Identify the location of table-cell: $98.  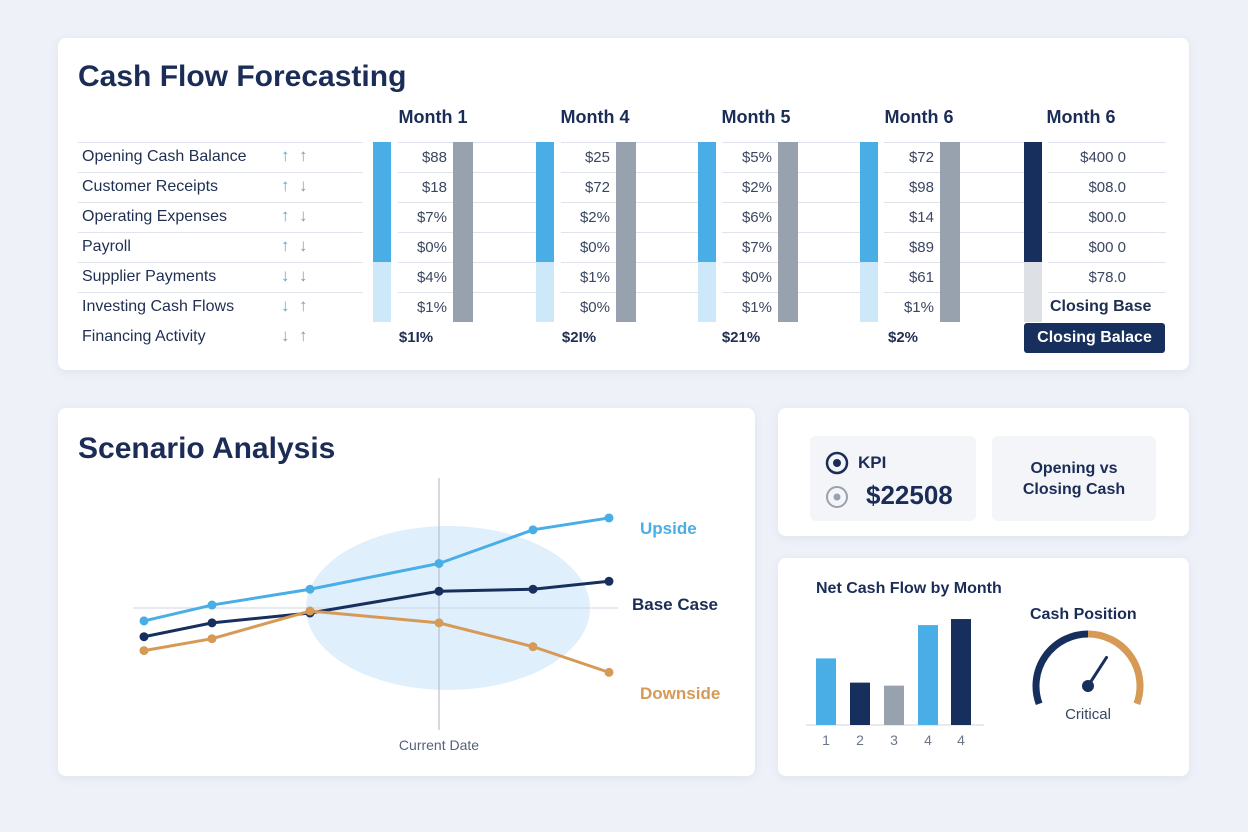
(921, 187).